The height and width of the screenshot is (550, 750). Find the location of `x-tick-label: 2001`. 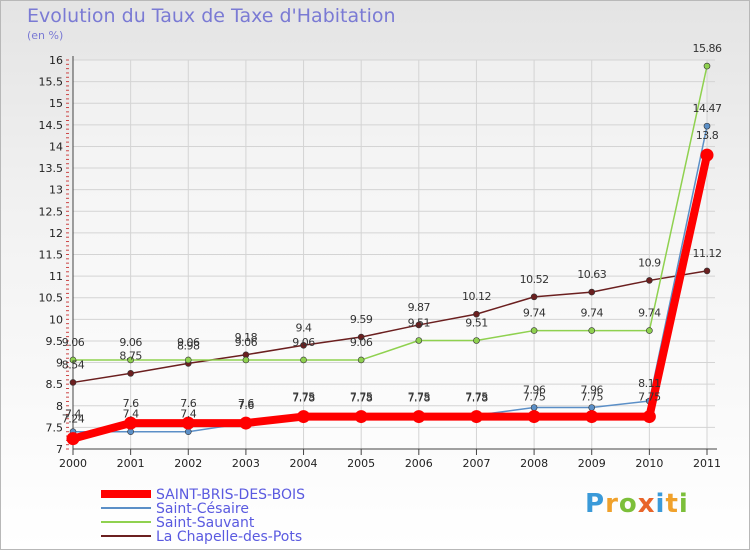

x-tick-label: 2001 is located at coordinates (131, 463).